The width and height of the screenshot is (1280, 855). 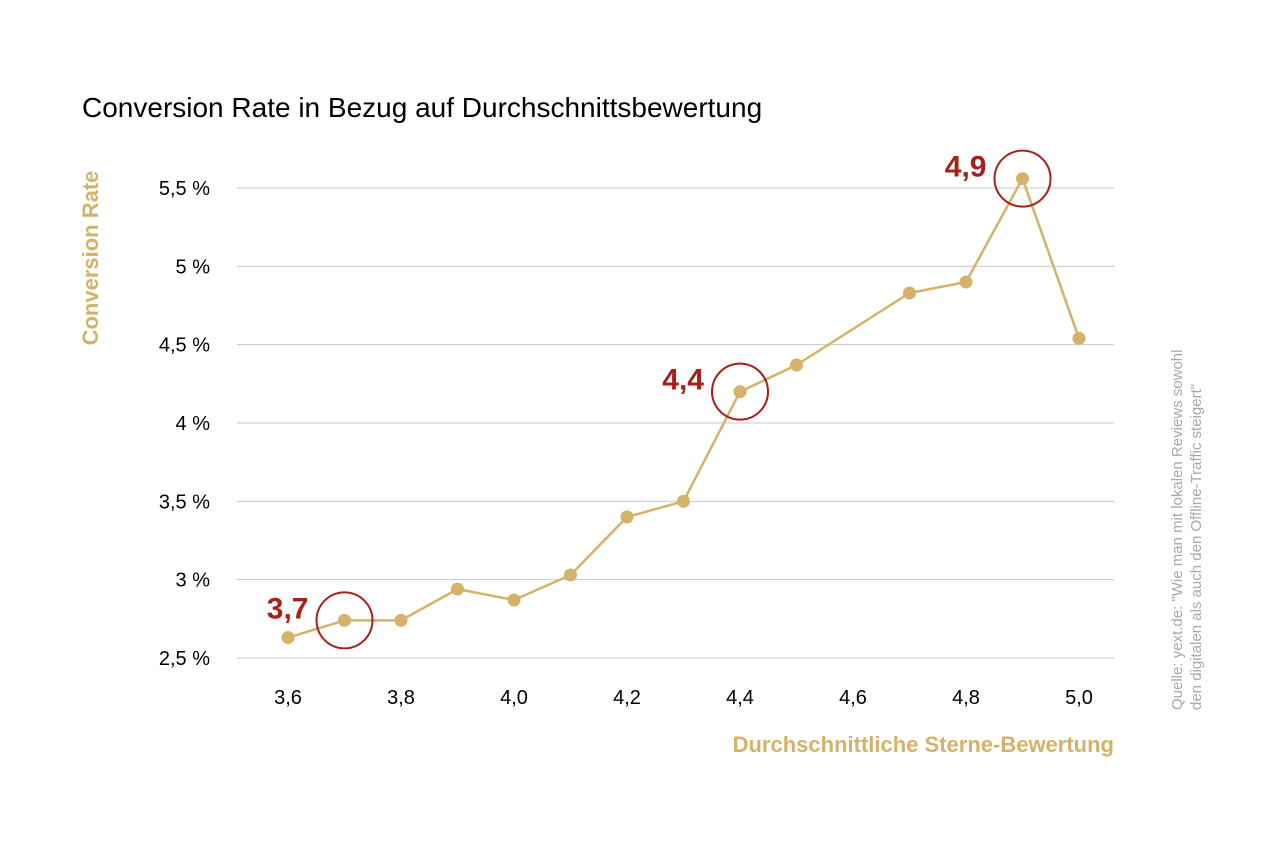 I want to click on y-tick-label: 4 %, so click(x=193, y=424).